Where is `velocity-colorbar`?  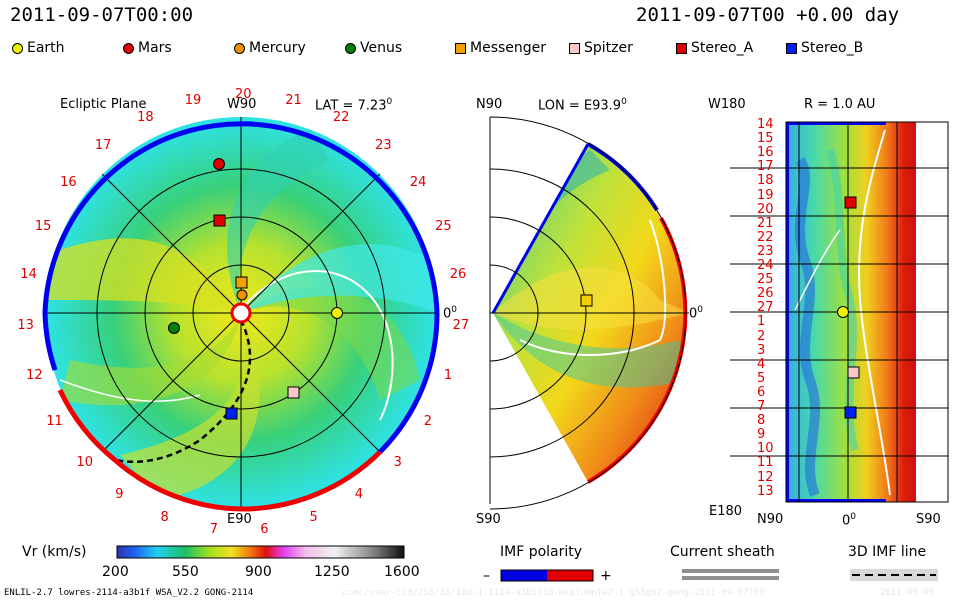 velocity-colorbar is located at coordinates (260, 552).